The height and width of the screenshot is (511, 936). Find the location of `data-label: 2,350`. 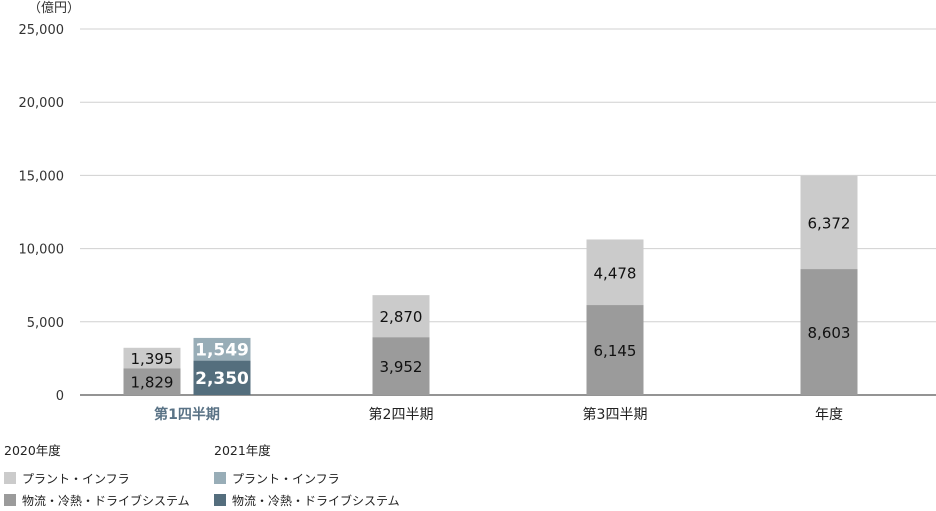

data-label: 2,350 is located at coordinates (222, 379).